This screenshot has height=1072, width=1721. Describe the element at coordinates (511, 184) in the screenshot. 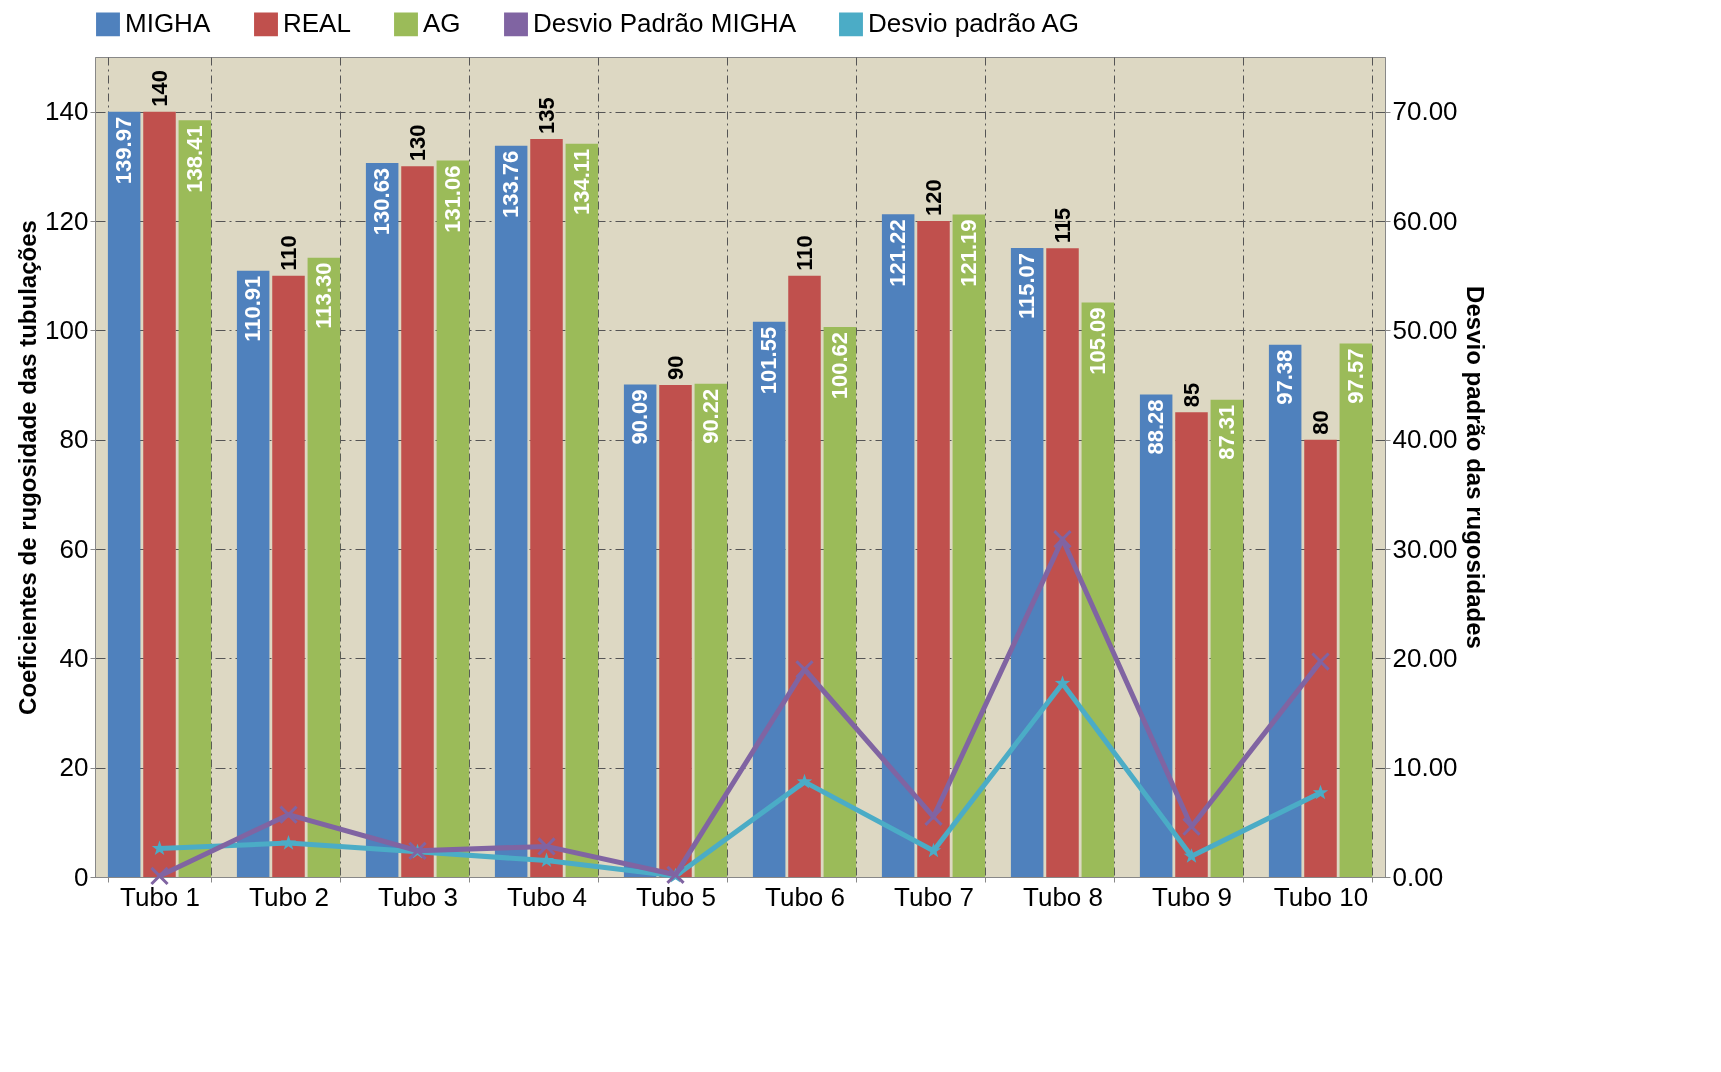

I see `data-label: 133.76` at that location.